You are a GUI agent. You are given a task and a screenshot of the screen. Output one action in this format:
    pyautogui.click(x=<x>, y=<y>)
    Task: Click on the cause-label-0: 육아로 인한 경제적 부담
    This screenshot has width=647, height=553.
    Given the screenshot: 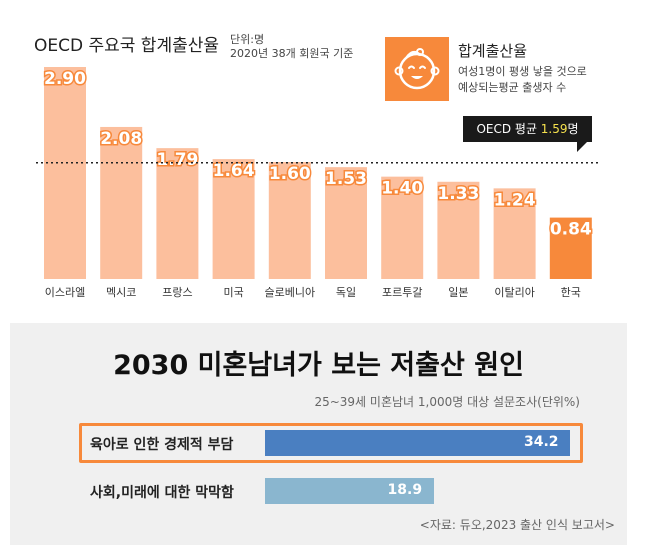 What is the action you would take?
    pyautogui.click(x=162, y=445)
    